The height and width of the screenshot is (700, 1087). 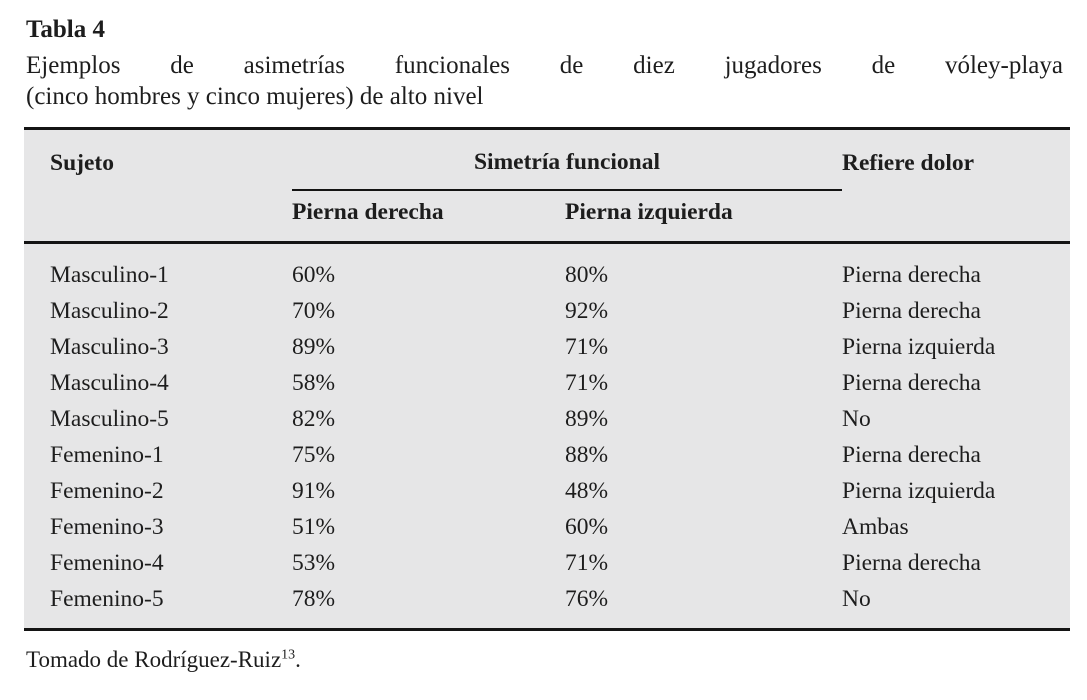 I want to click on column-header-right-leg: Pierna derecha, so click(x=368, y=212).